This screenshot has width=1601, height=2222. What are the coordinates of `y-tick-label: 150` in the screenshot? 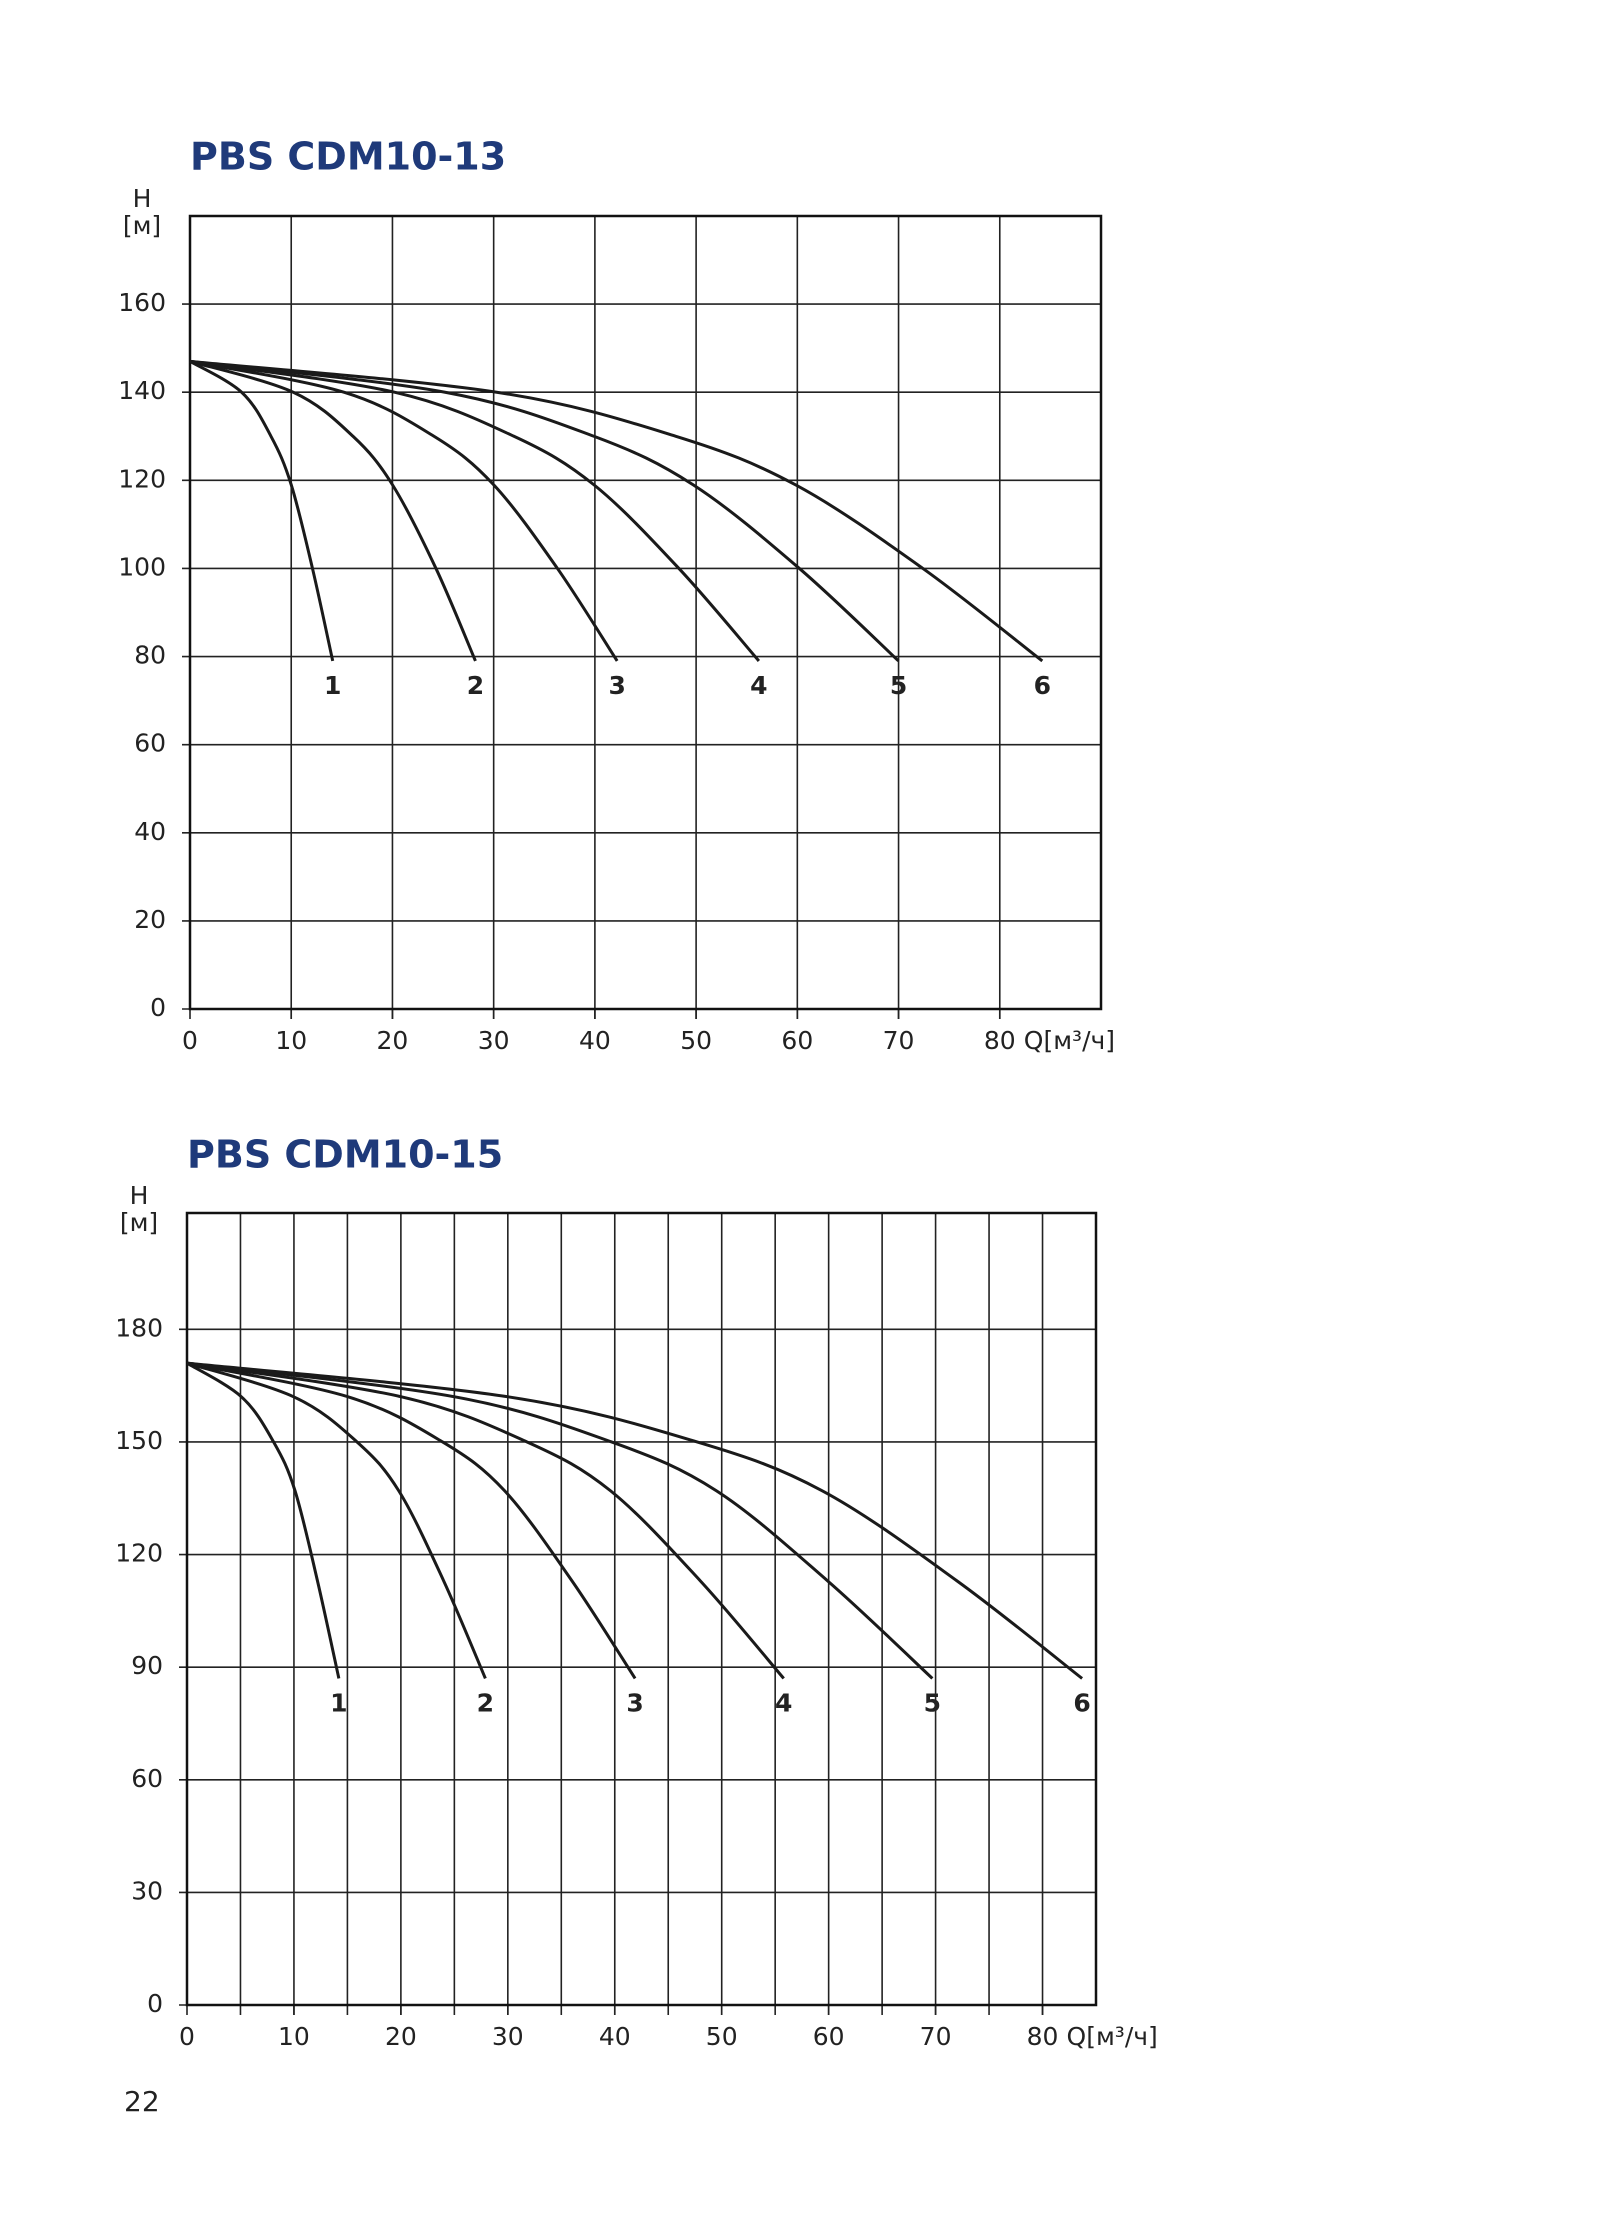 It's located at (139, 1440).